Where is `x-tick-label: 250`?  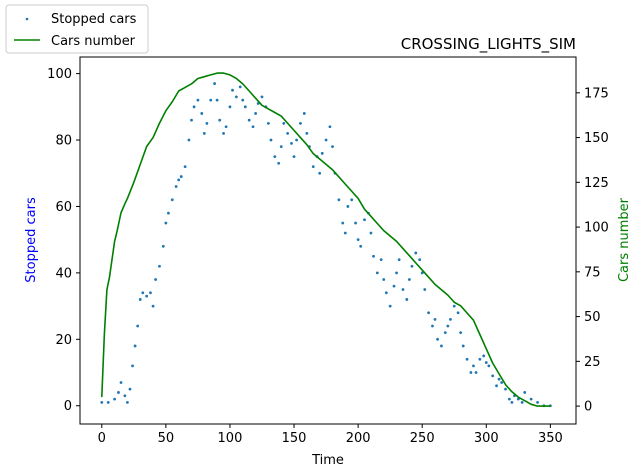
x-tick-label: 250 is located at coordinates (422, 438).